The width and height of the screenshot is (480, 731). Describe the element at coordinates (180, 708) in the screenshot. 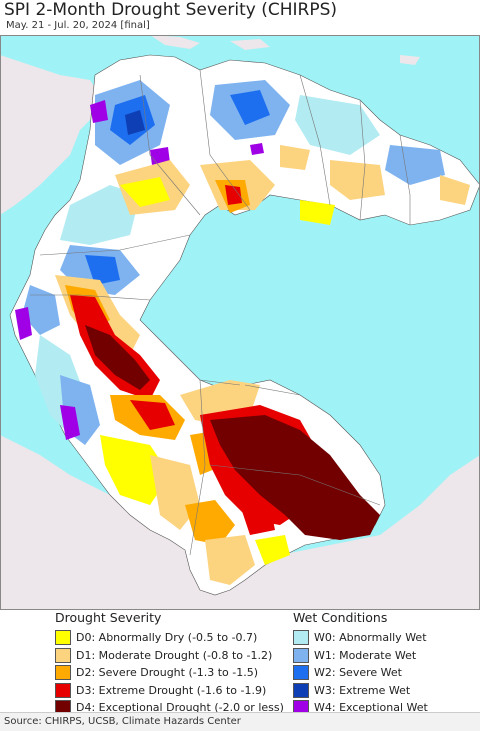

I see `legend-label-d4: D4: Exceptional Drought (-2.0 or less)` at that location.